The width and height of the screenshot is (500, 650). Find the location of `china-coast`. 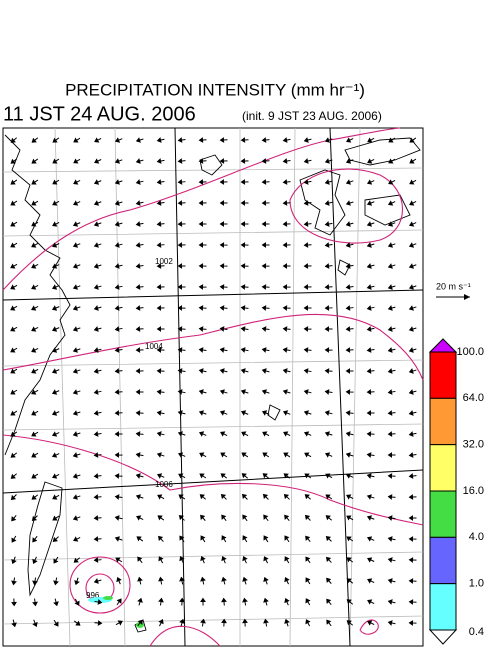

china-coast is located at coordinates (37, 295).